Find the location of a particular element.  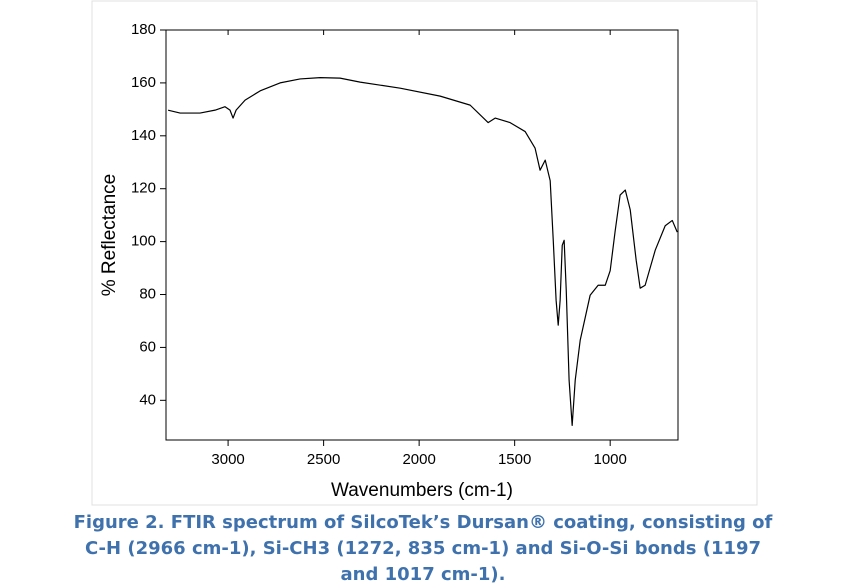

y-tick-label: 80 is located at coordinates (147, 293).